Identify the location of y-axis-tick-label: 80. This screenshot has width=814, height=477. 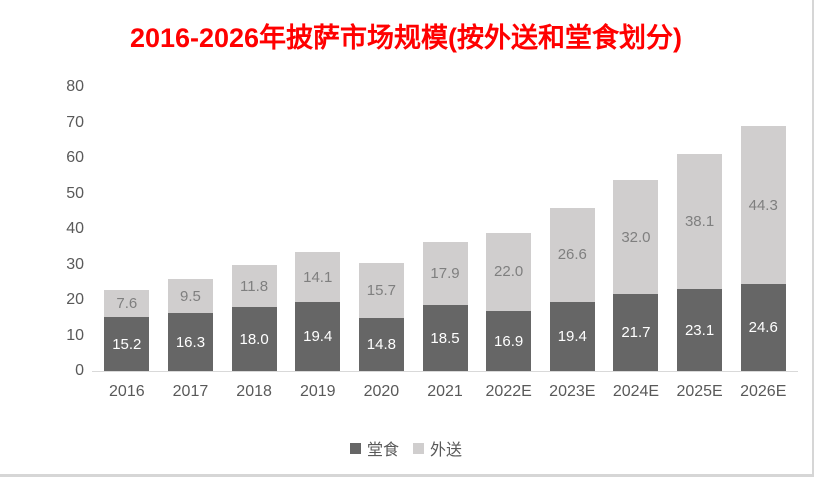
(75, 86).